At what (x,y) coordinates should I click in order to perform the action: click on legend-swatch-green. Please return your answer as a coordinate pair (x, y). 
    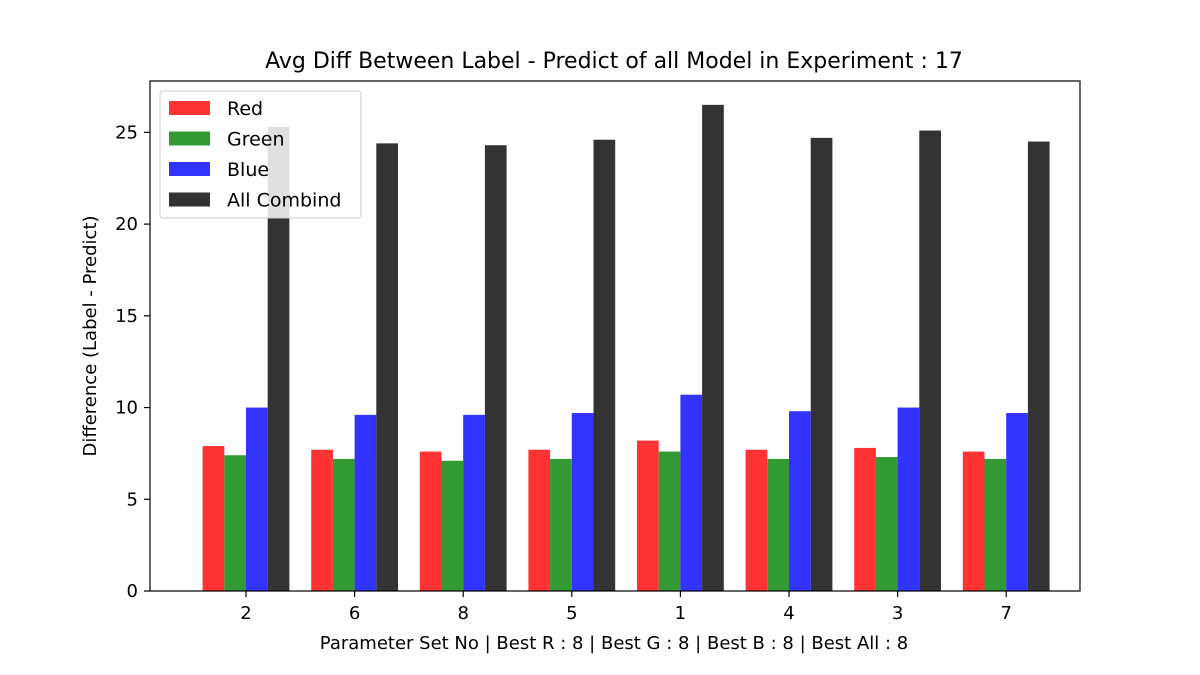
    Looking at the image, I should click on (189, 138).